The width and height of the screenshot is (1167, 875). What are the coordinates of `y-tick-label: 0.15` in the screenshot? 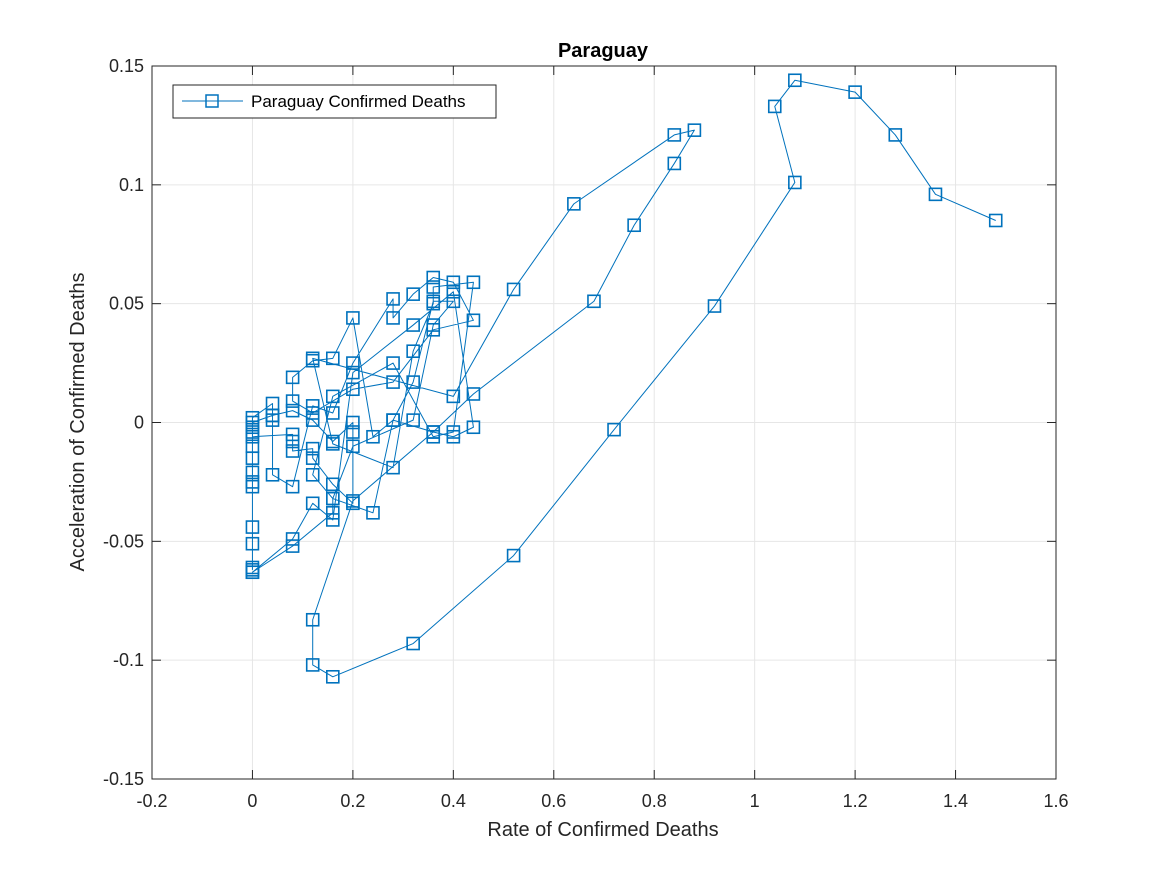 It's located at (126, 66).